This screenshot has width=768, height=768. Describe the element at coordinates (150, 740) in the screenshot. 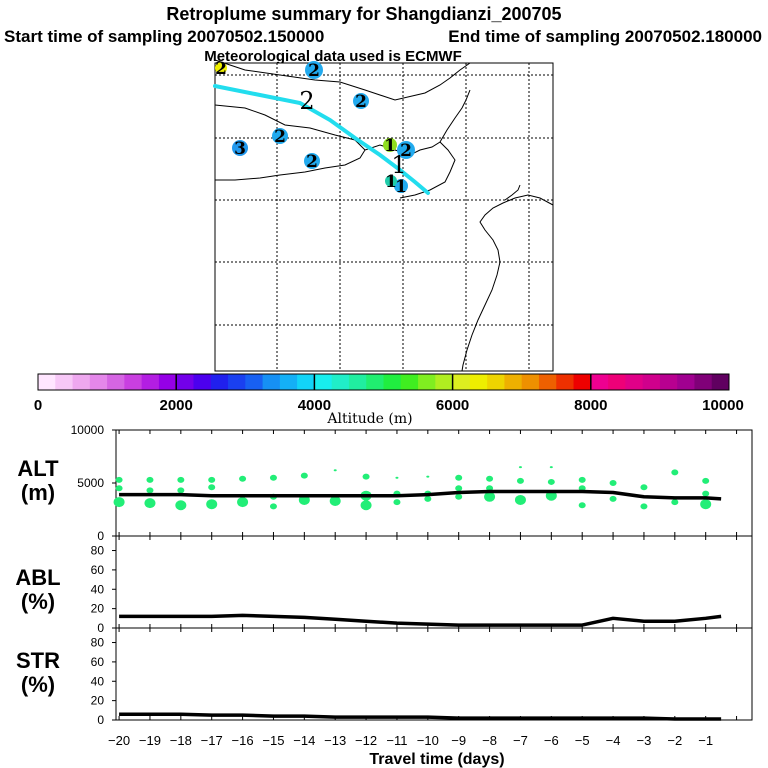

I see `x-tick-label: −19` at that location.